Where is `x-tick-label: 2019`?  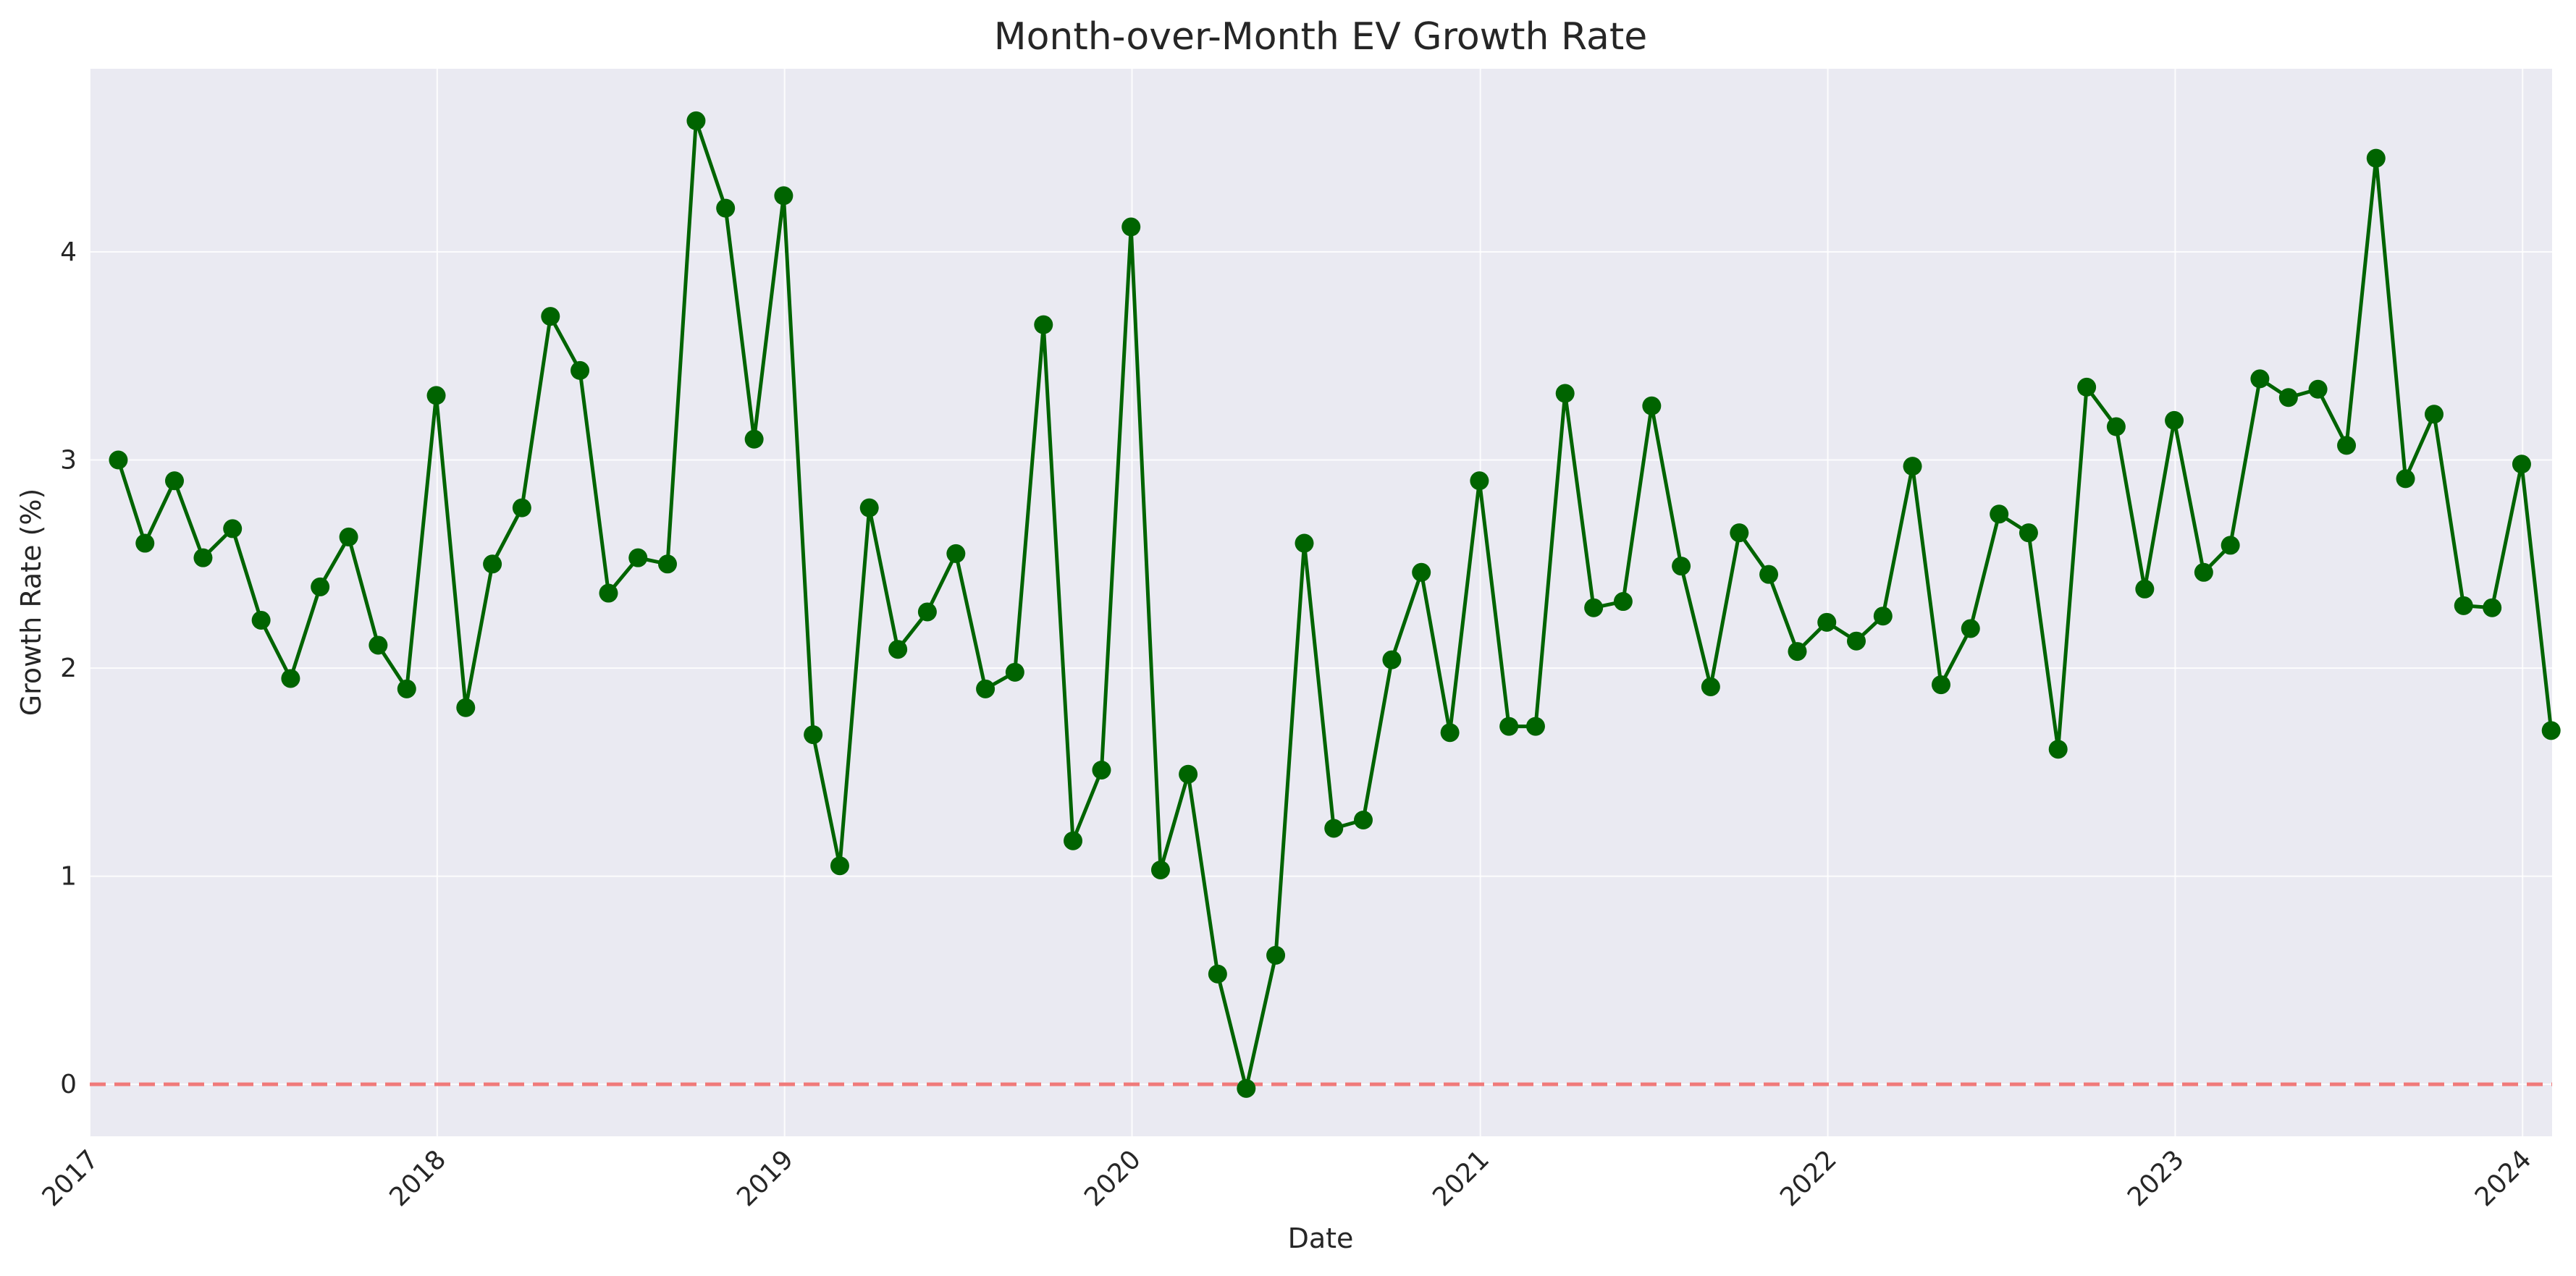 x-tick-label: 2019 is located at coordinates (765, 1178).